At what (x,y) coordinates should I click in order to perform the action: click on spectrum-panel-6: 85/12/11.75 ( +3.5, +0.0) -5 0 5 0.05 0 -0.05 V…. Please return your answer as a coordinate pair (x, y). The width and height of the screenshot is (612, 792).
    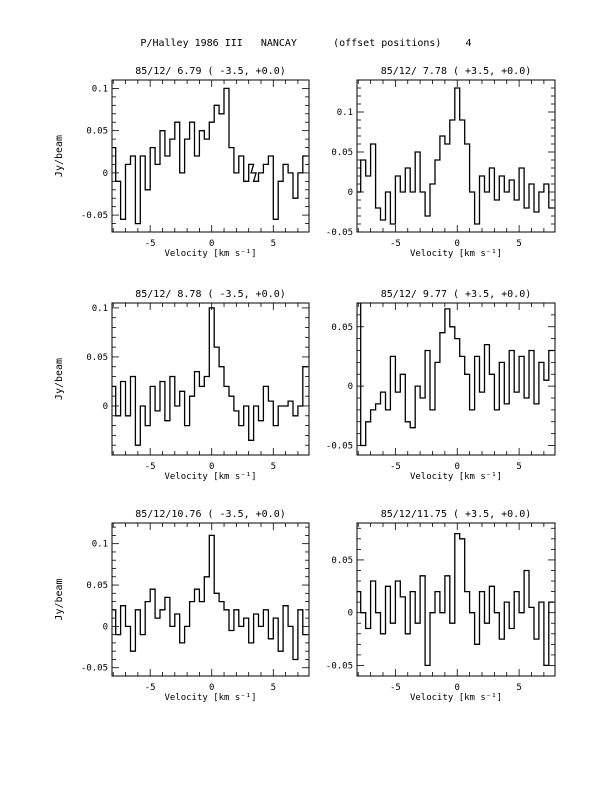
    Looking at the image, I should click on (441, 606).